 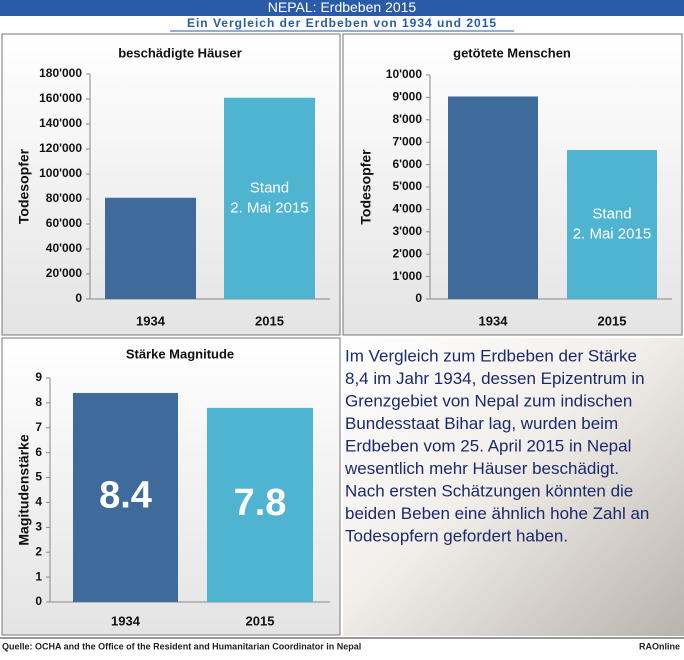 What do you see at coordinates (456, 535) in the screenshot?
I see `description-line: Todesopfern gefordert haben.` at bounding box center [456, 535].